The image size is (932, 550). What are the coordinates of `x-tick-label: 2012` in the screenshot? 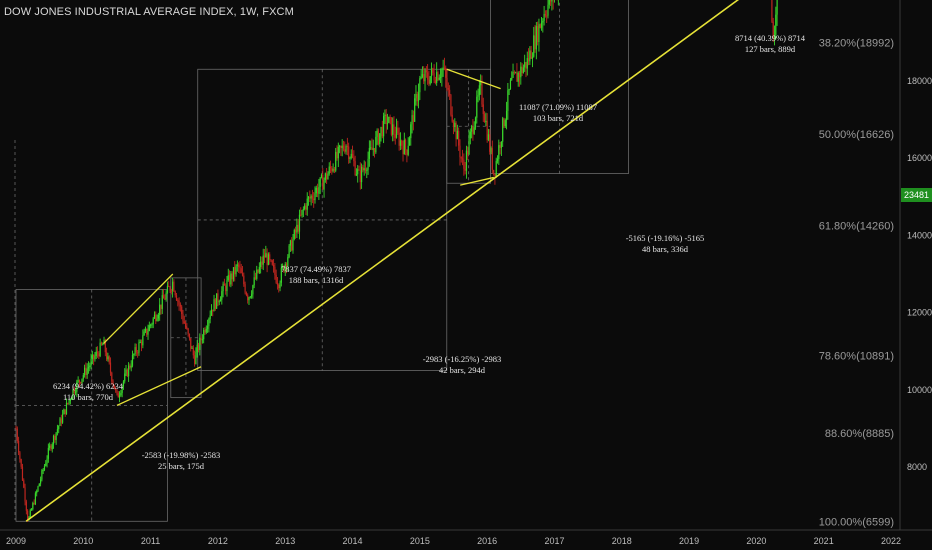 It's located at (218, 541).